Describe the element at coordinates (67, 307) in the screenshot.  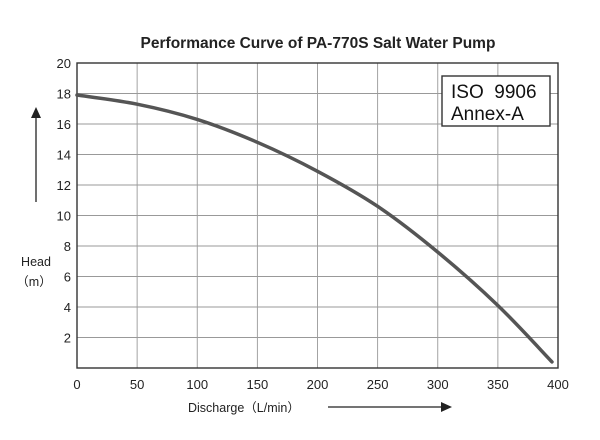
I see `y-tick-label: 4` at that location.